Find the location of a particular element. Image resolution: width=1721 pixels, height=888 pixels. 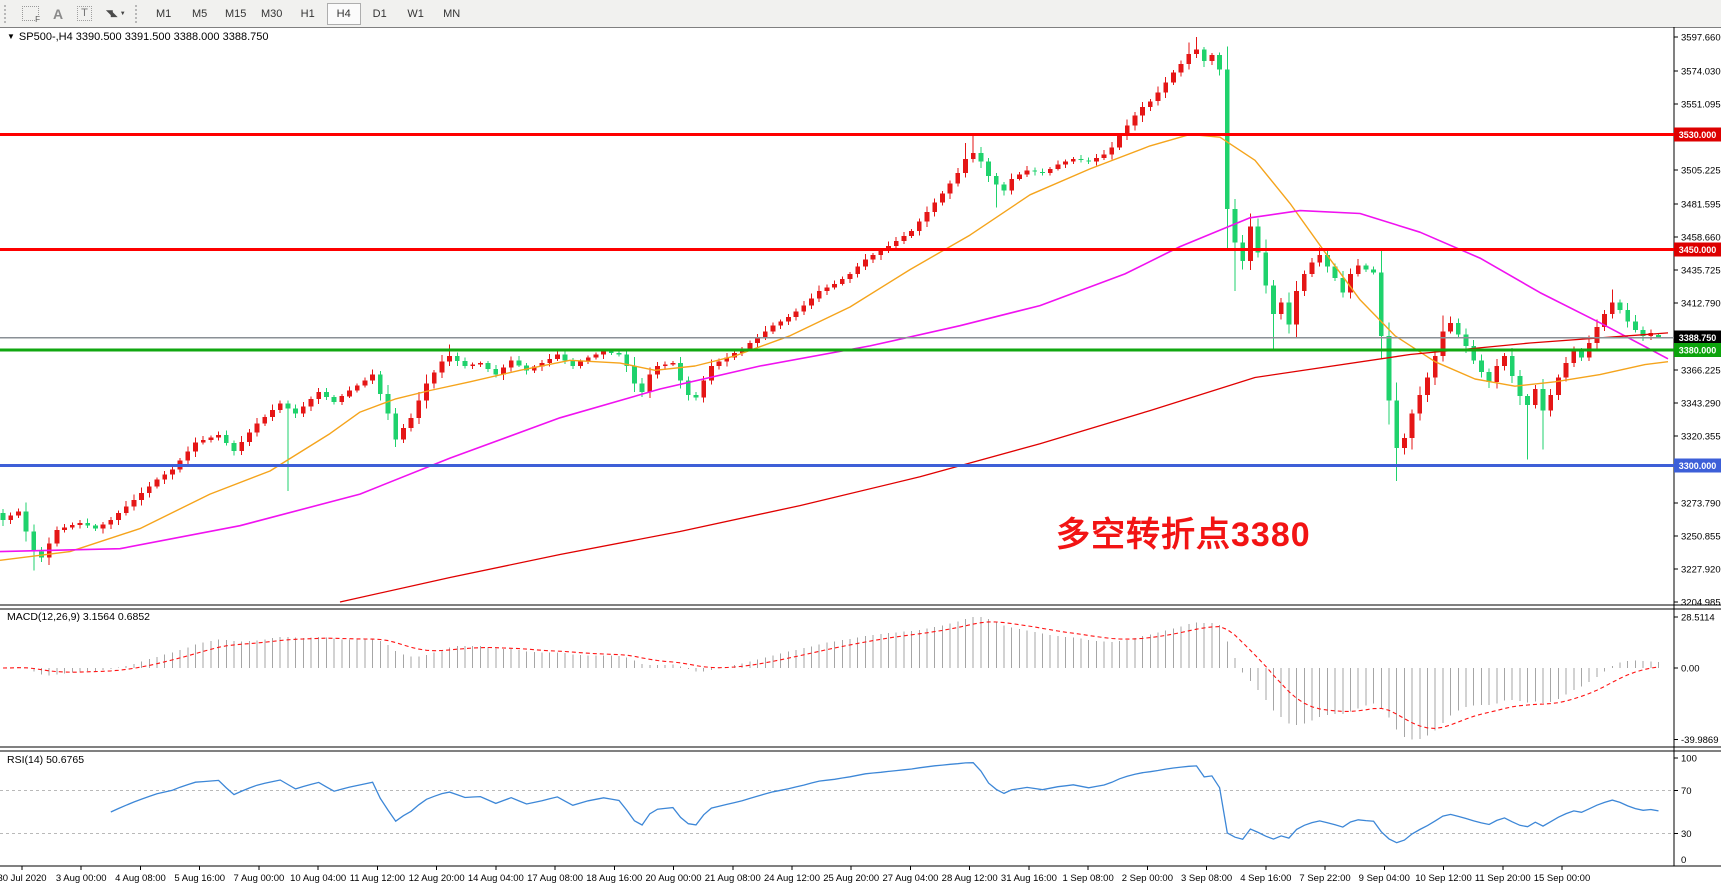

timeframe-button-m1: M1 is located at coordinates (164, 13).